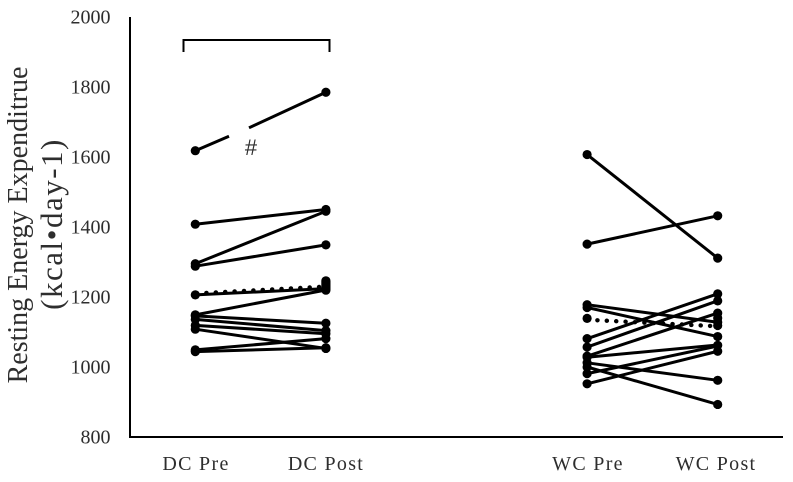 This screenshot has width=793, height=482. What do you see at coordinates (91, 18) in the screenshot?
I see `svg-text: 2000` at bounding box center [91, 18].